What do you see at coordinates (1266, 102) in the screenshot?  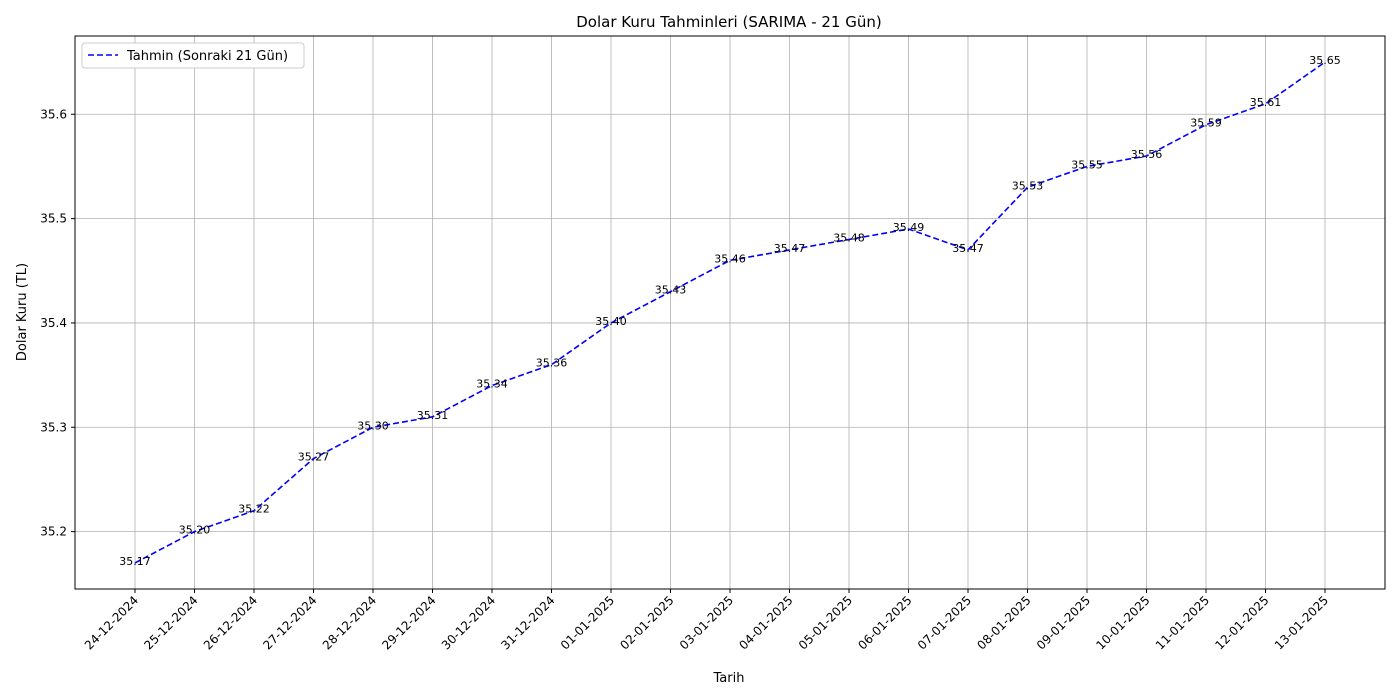 I see `data-label: 35.61` at bounding box center [1266, 102].